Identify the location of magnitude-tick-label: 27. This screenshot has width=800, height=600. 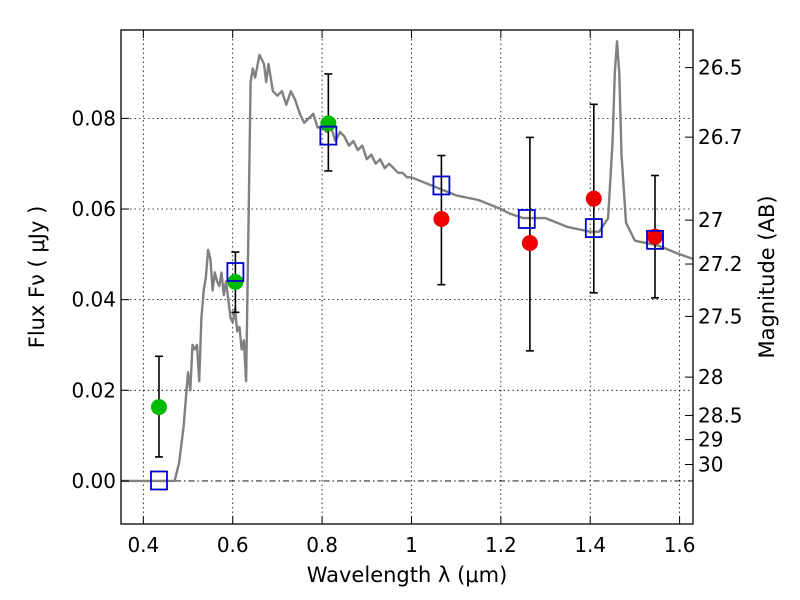
(710, 220).